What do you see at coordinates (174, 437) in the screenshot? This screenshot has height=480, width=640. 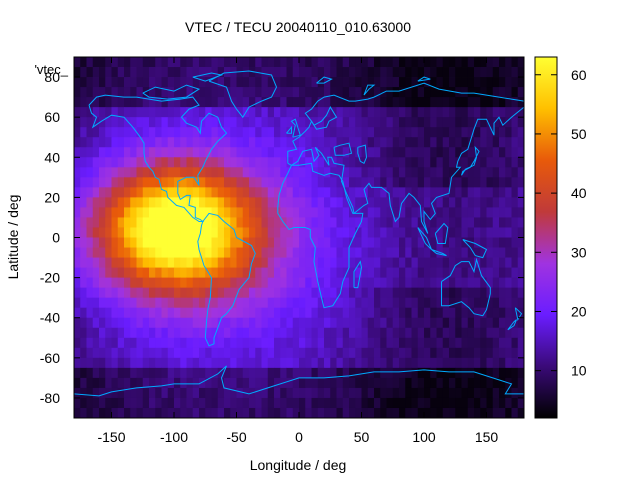 I see `x-tick-label: -100` at bounding box center [174, 437].